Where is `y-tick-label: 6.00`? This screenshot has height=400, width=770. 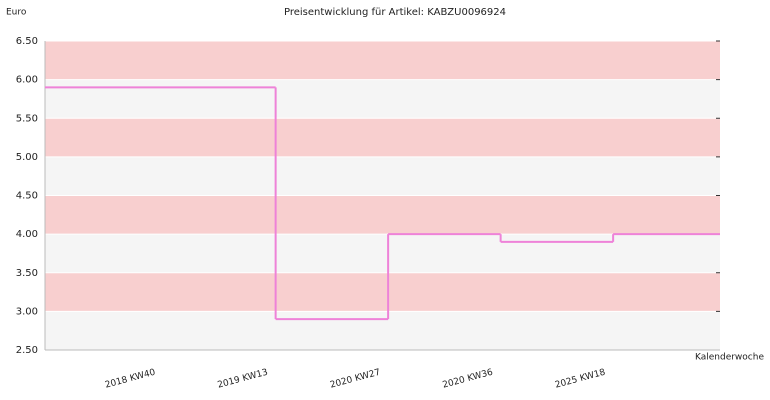
y-tick-label: 6.00 is located at coordinates (27, 80).